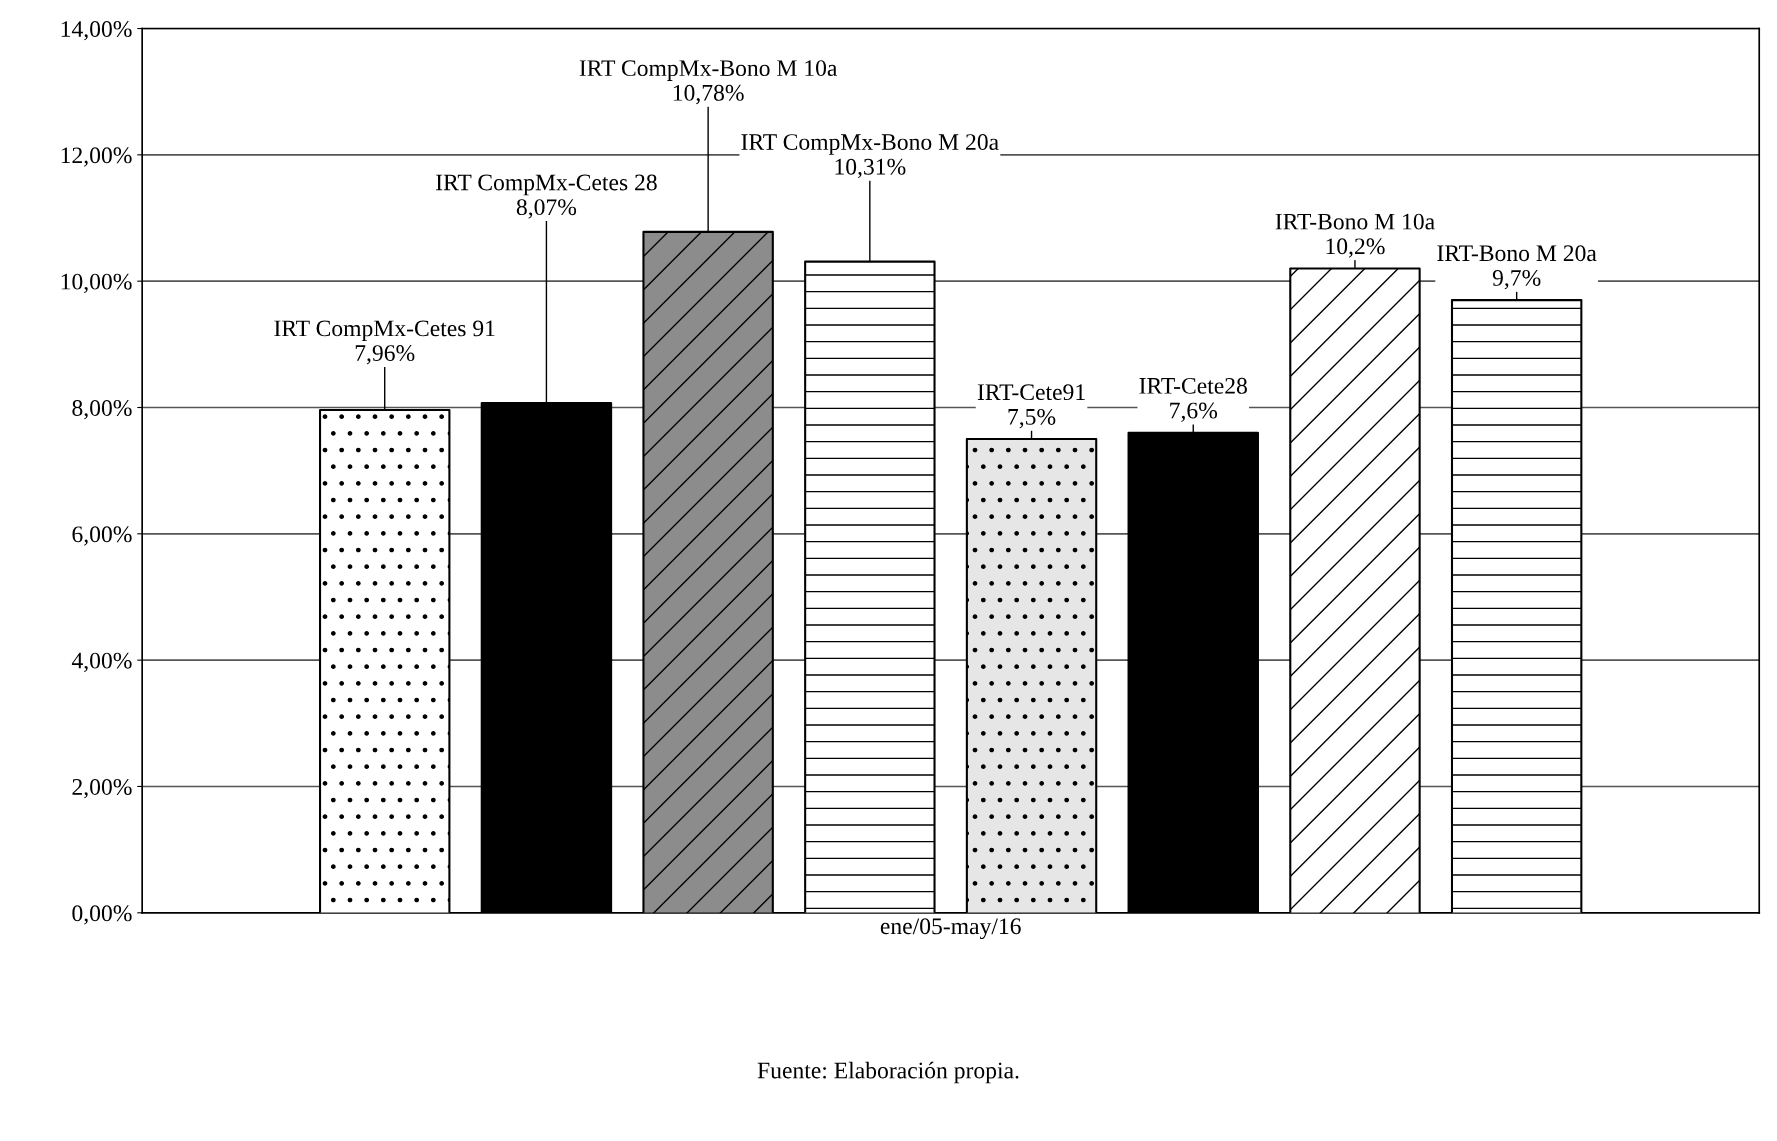 The height and width of the screenshot is (1141, 1777). Describe the element at coordinates (888, 1072) in the screenshot. I see `source-note: Fuente: Elaboración propia.` at that location.